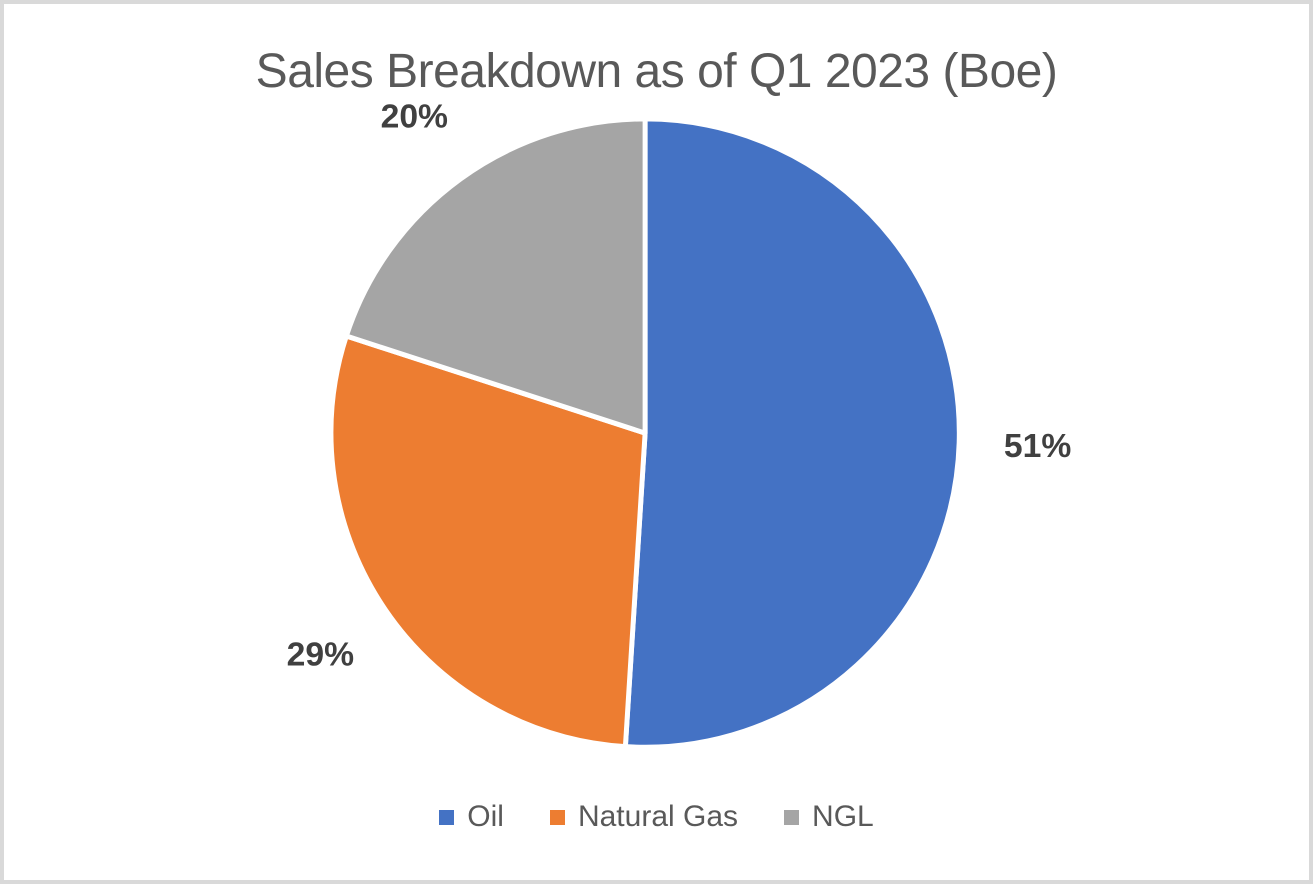 This screenshot has height=884, width=1313. What do you see at coordinates (485, 816) in the screenshot?
I see `legend-label-oil: Oil` at bounding box center [485, 816].